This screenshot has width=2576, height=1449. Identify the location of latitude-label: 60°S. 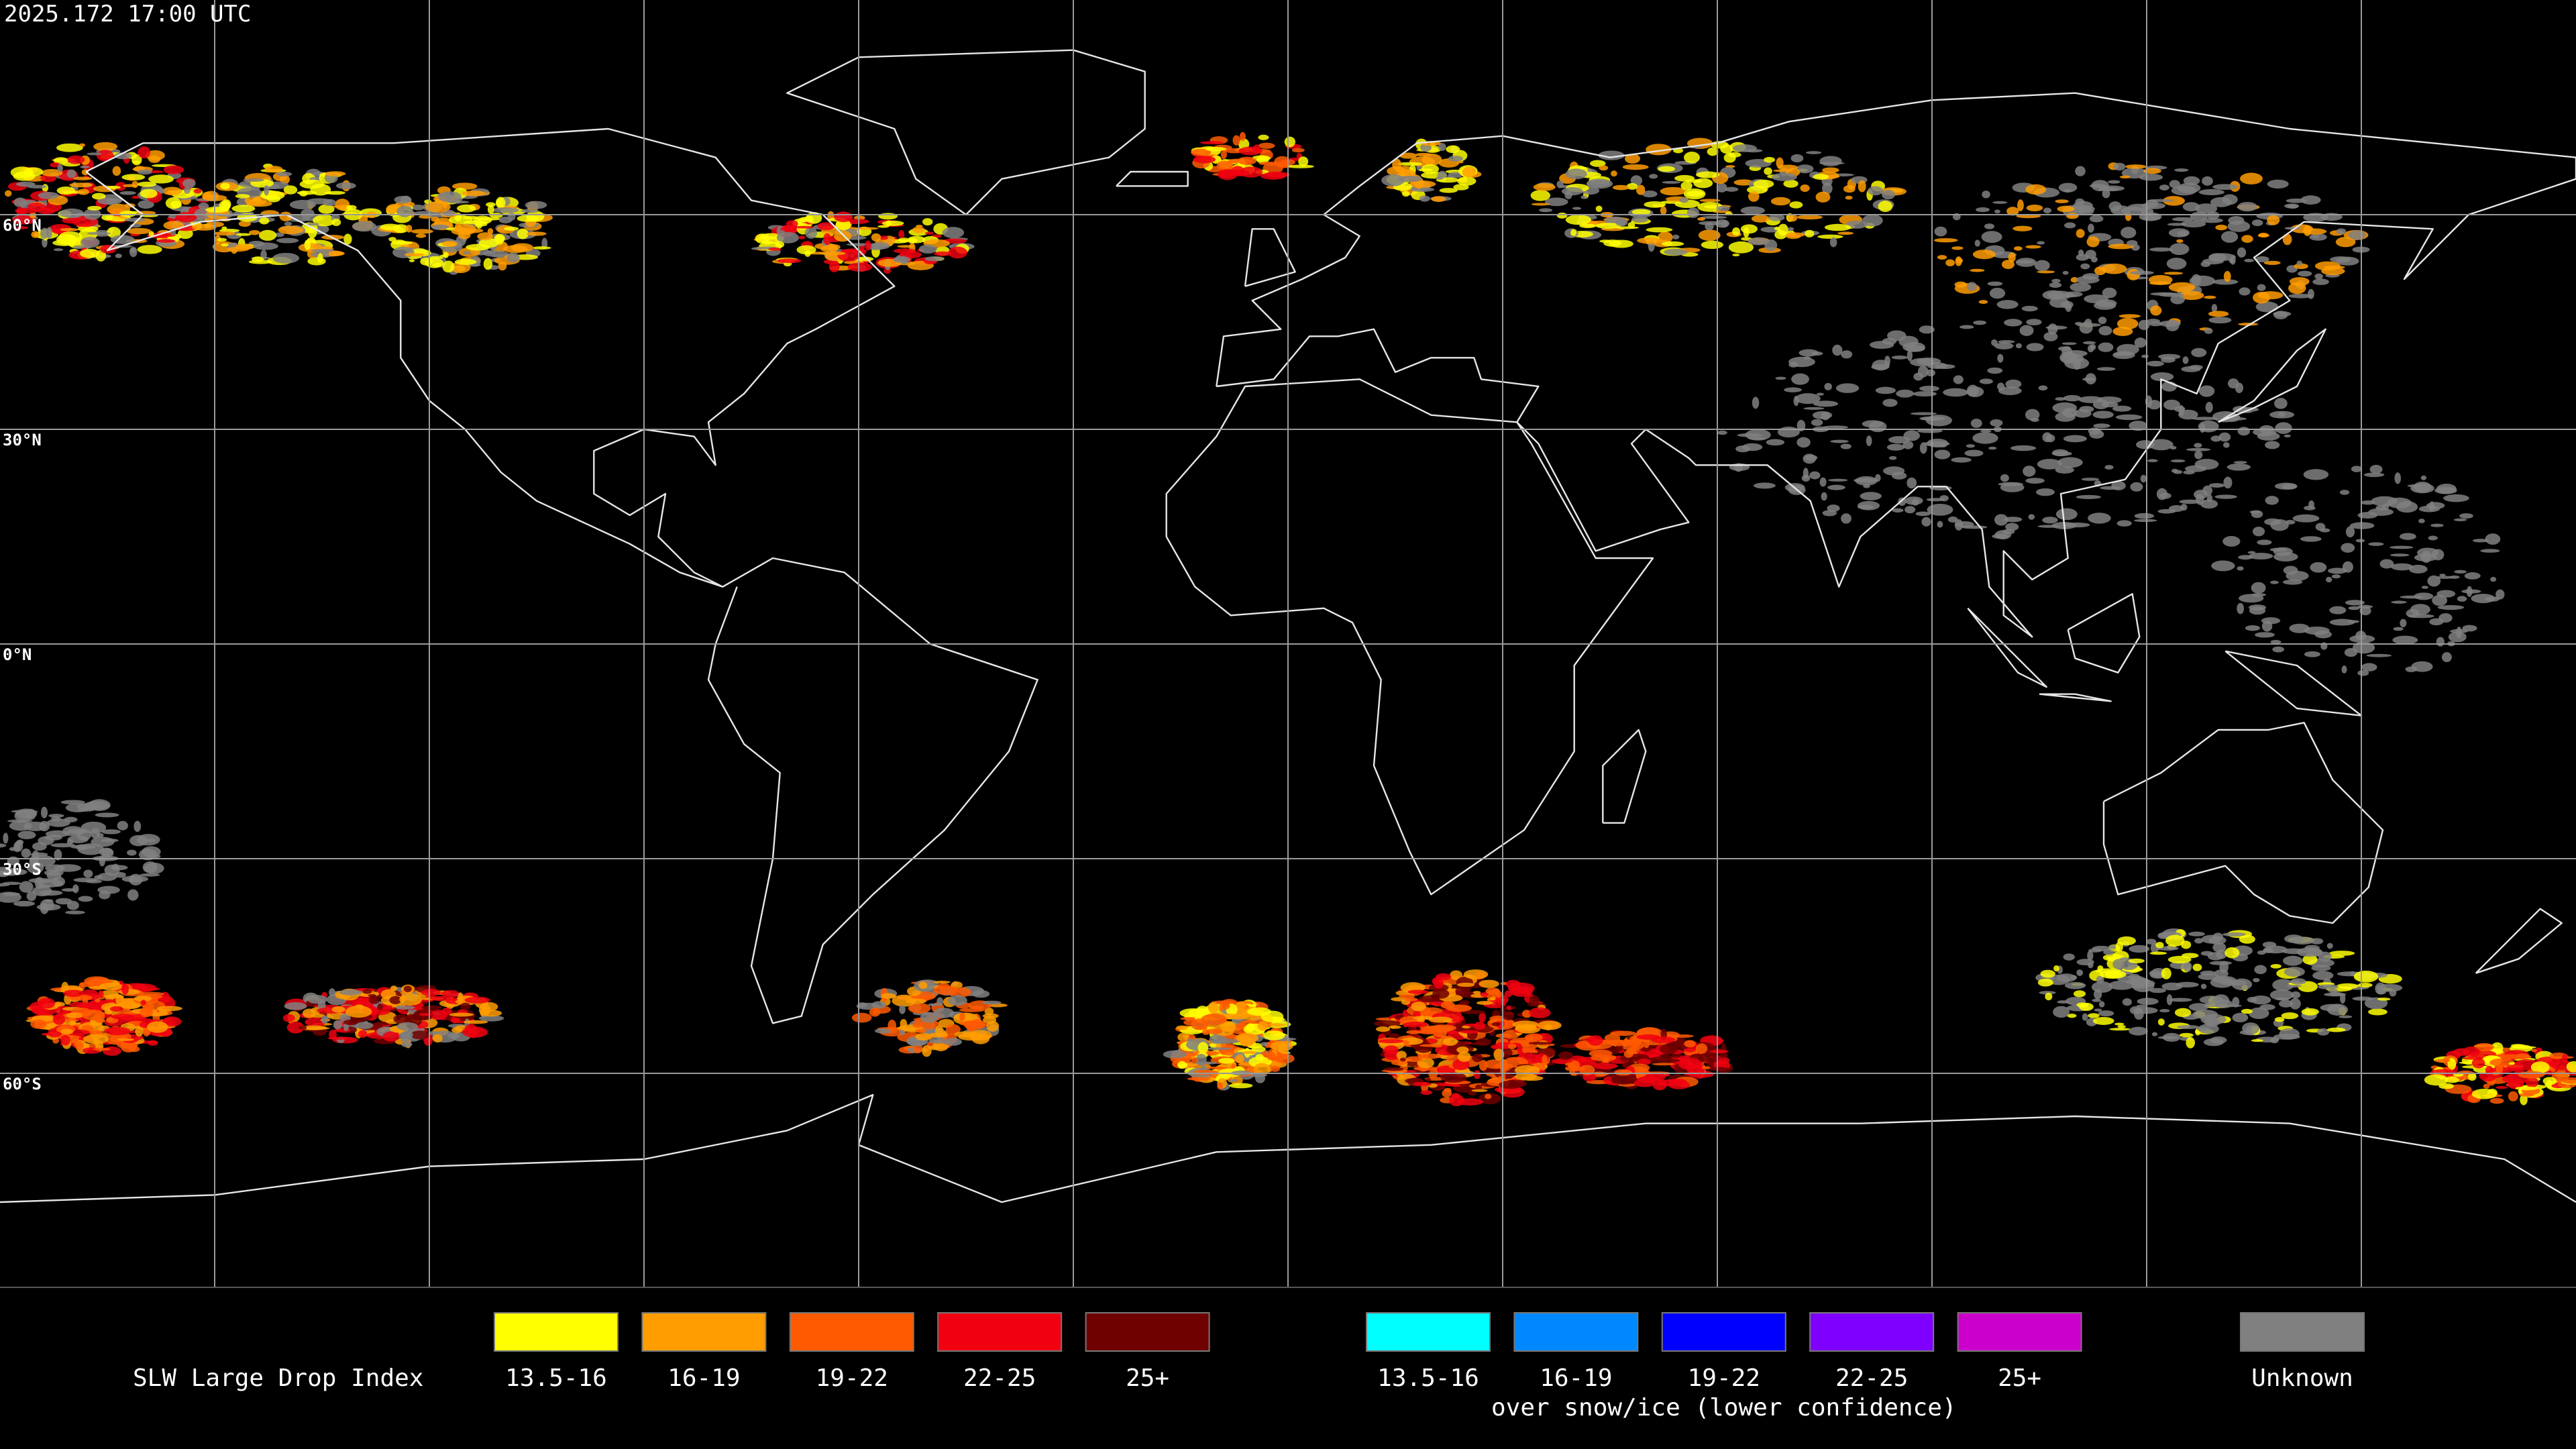
(22, 1084).